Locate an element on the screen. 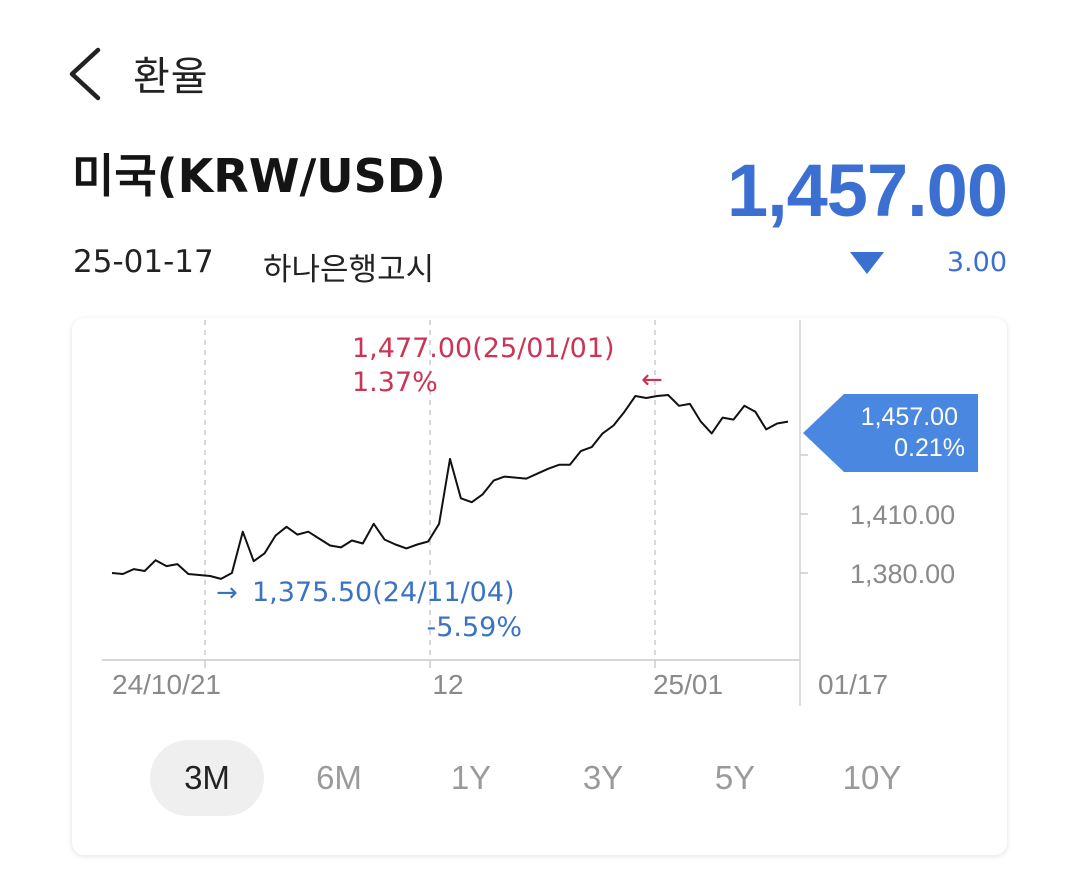  page-title: 환율 is located at coordinates (171, 77).